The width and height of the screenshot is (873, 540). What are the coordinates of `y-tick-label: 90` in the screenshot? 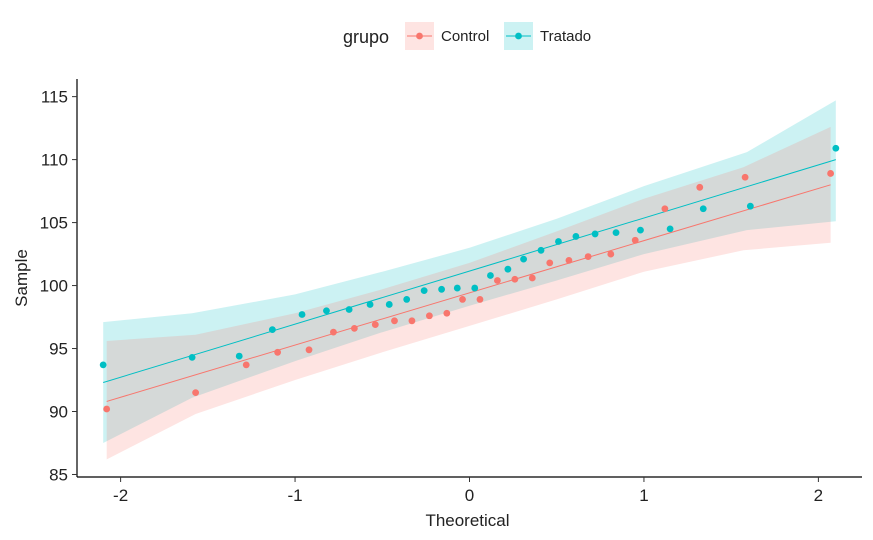 It's located at (58, 412).